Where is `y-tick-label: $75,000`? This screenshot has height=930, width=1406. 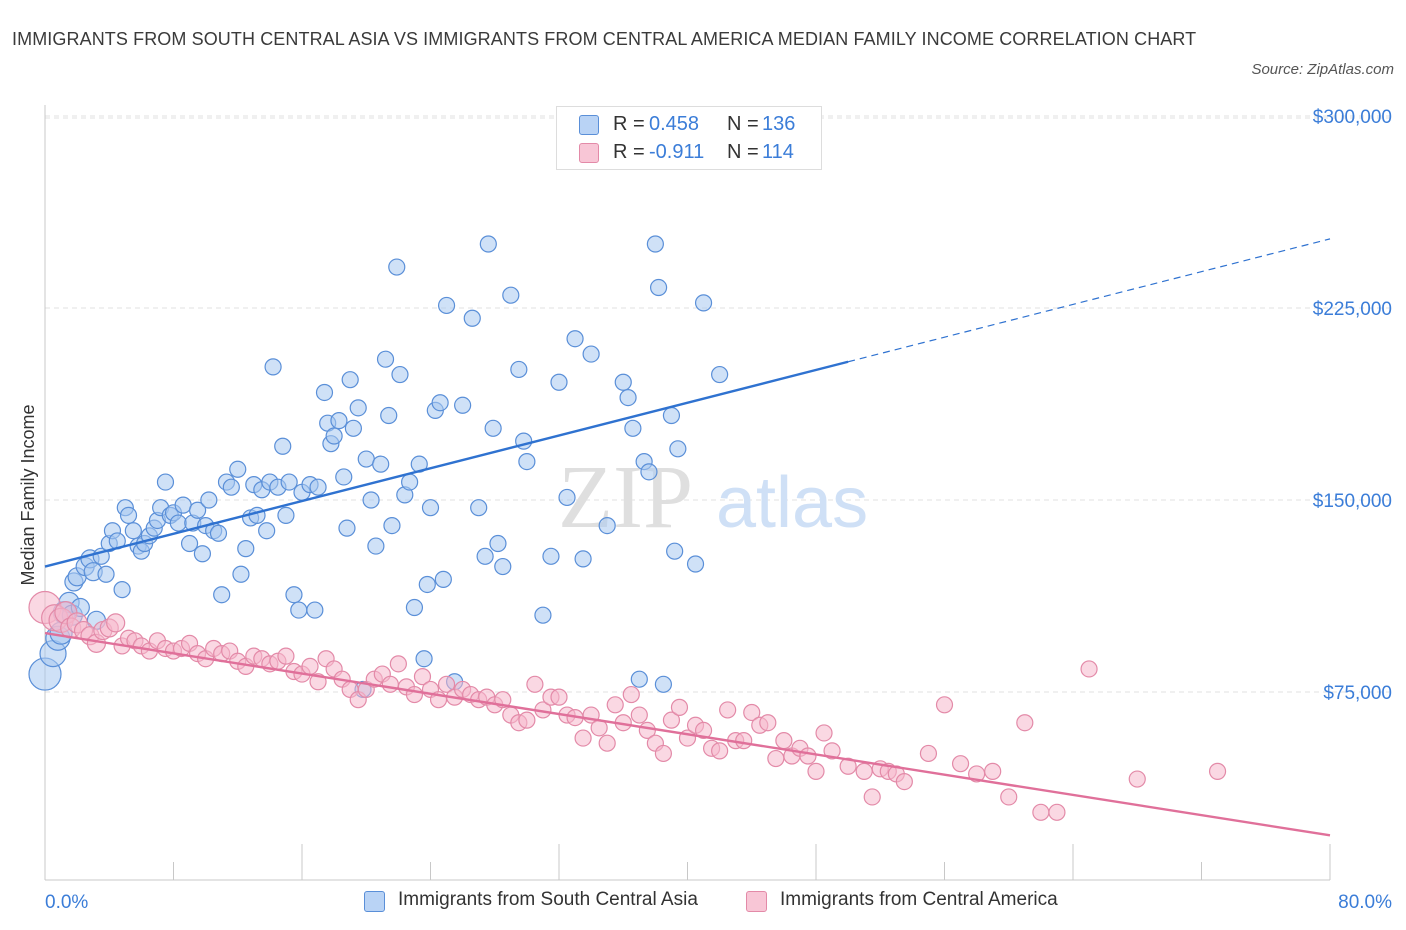
y-tick-label: $75,000 is located at coordinates (1357, 693).